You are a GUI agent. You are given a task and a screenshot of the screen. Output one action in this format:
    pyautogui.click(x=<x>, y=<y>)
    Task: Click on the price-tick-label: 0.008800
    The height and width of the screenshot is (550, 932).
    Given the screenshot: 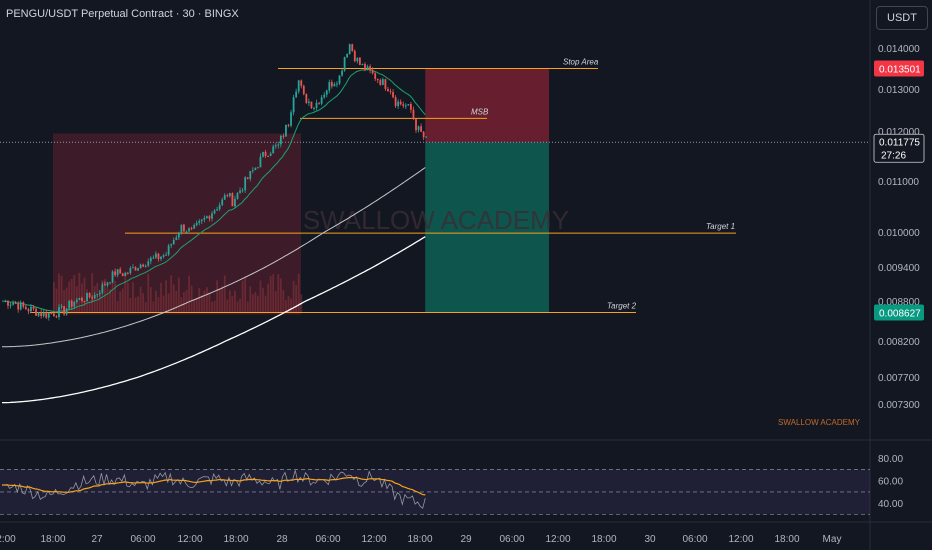 What is the action you would take?
    pyautogui.click(x=899, y=302)
    